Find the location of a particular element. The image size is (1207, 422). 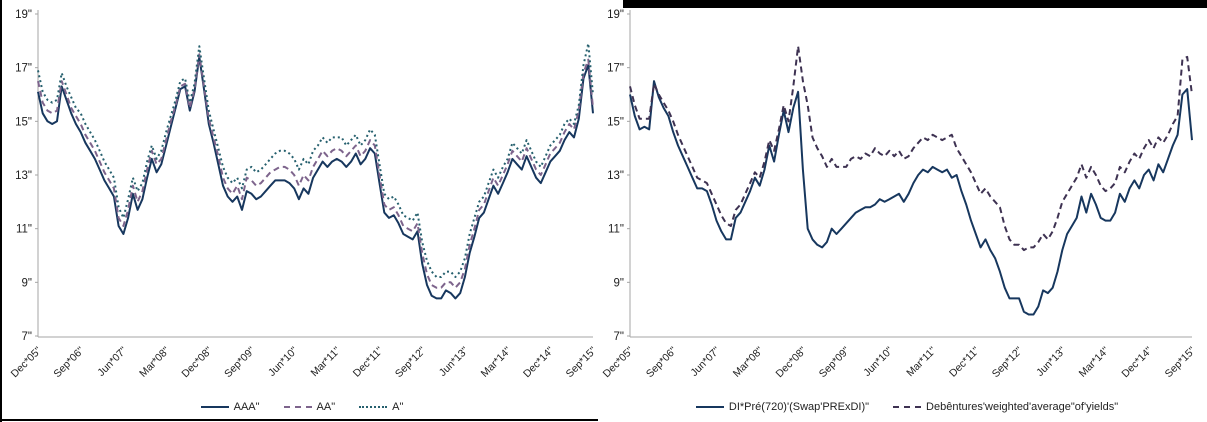

legend-item: Debêntures'weighted'average"of'yields" is located at coordinates (1005, 407).